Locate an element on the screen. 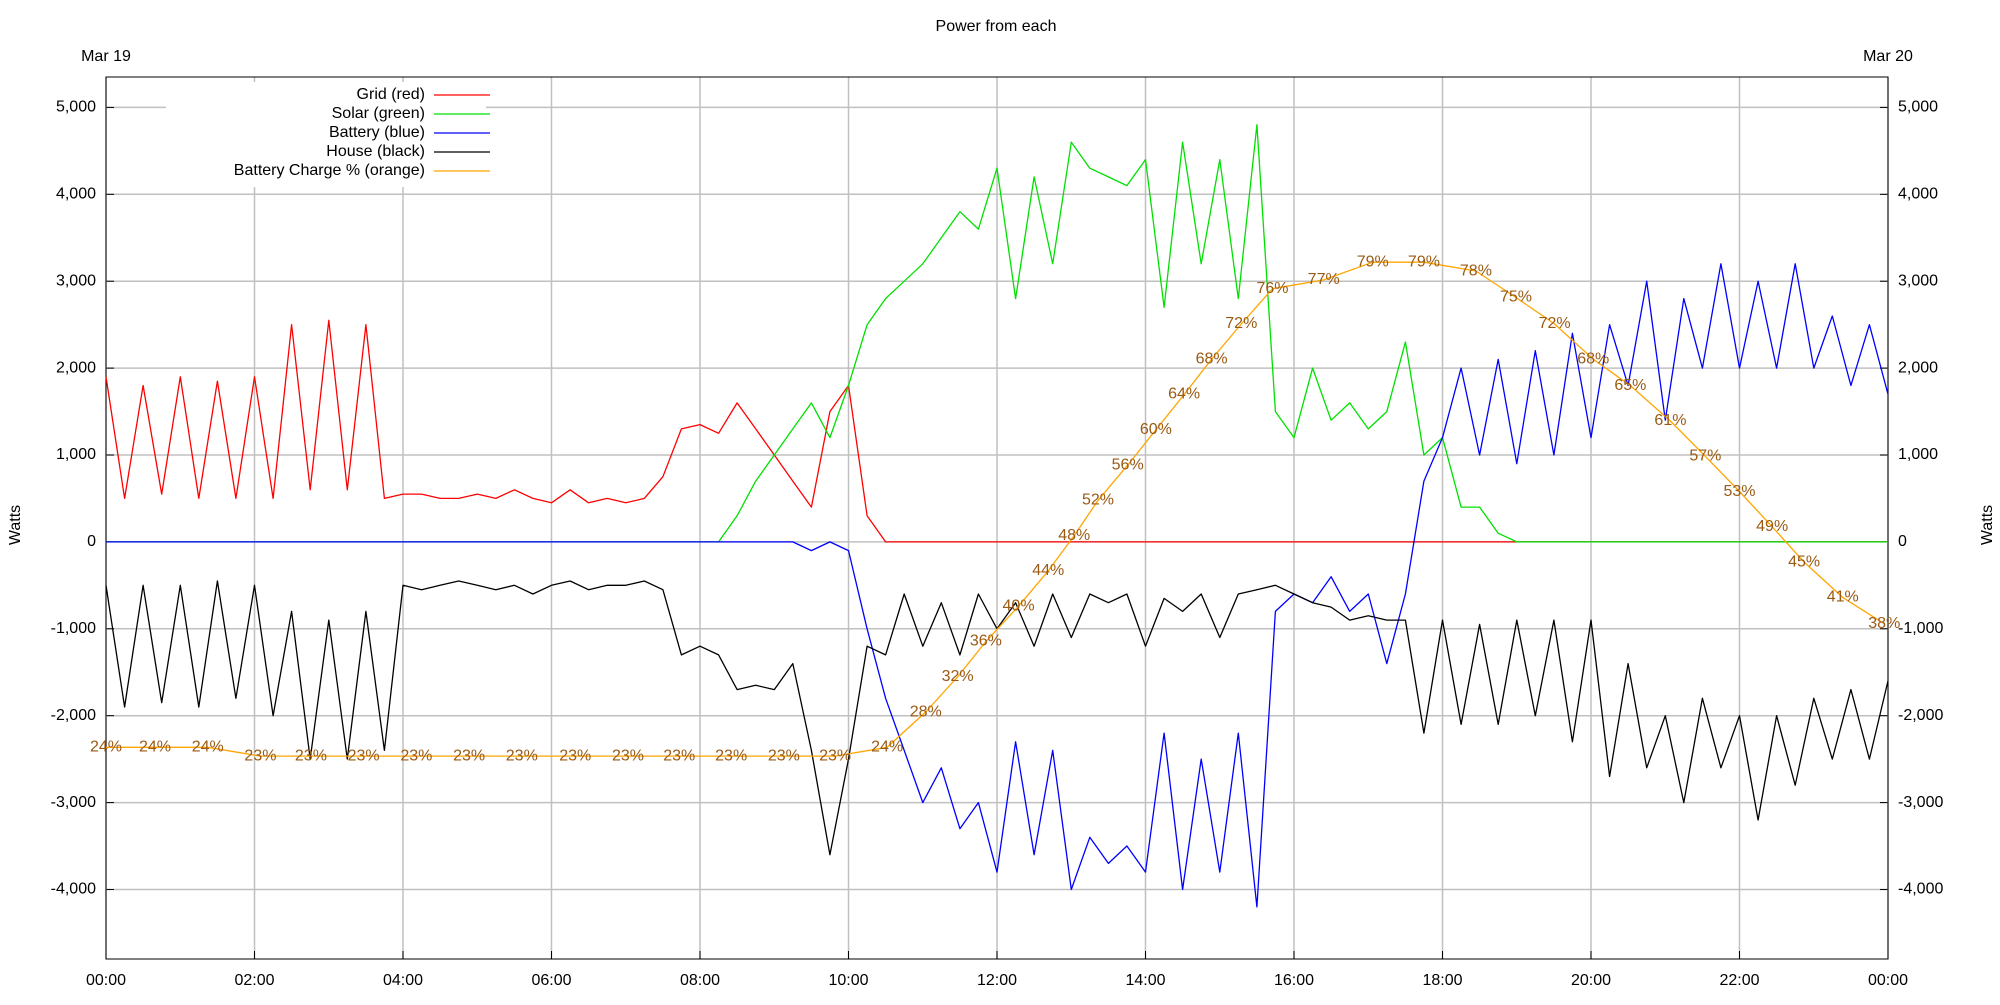 This screenshot has width=2000, height=1005. y2-tick-label: 5,000 is located at coordinates (1918, 107).